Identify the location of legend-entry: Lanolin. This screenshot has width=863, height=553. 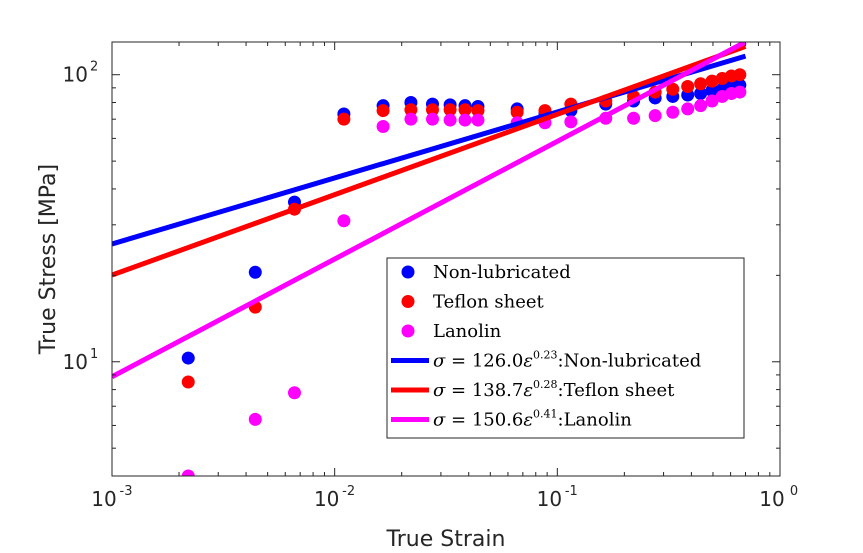
(451, 331).